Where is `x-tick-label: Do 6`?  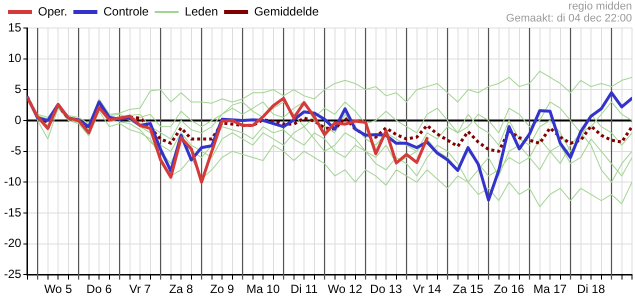 x-tick-label: Do 6 is located at coordinates (99, 289).